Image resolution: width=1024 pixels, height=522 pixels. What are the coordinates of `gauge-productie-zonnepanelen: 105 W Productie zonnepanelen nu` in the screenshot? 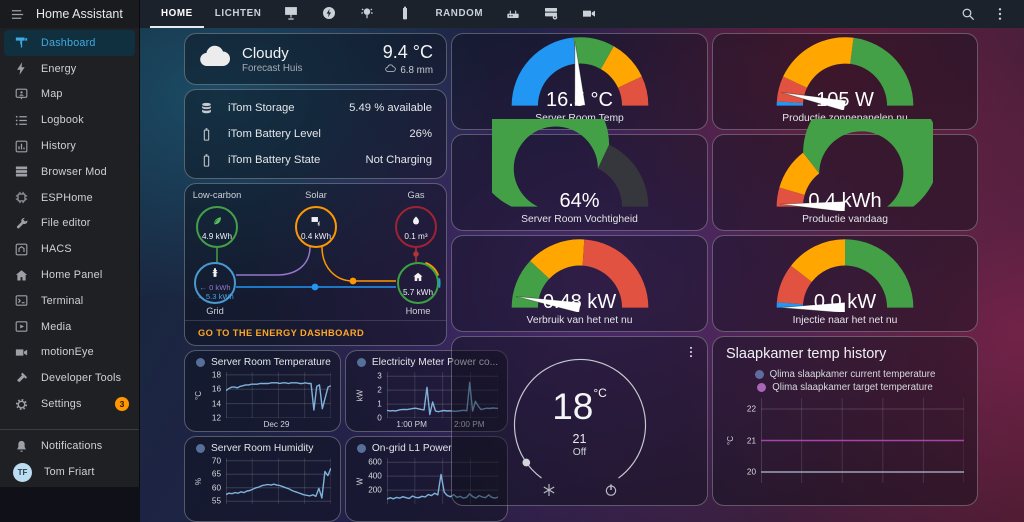 It's located at (845, 81).